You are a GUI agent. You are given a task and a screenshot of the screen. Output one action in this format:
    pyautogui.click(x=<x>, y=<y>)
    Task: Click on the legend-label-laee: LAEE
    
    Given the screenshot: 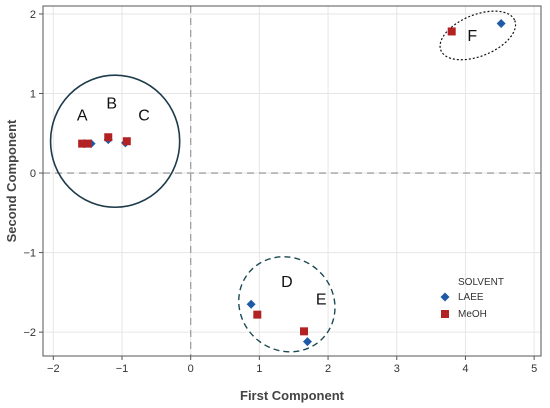 What is the action you would take?
    pyautogui.click(x=471, y=297)
    